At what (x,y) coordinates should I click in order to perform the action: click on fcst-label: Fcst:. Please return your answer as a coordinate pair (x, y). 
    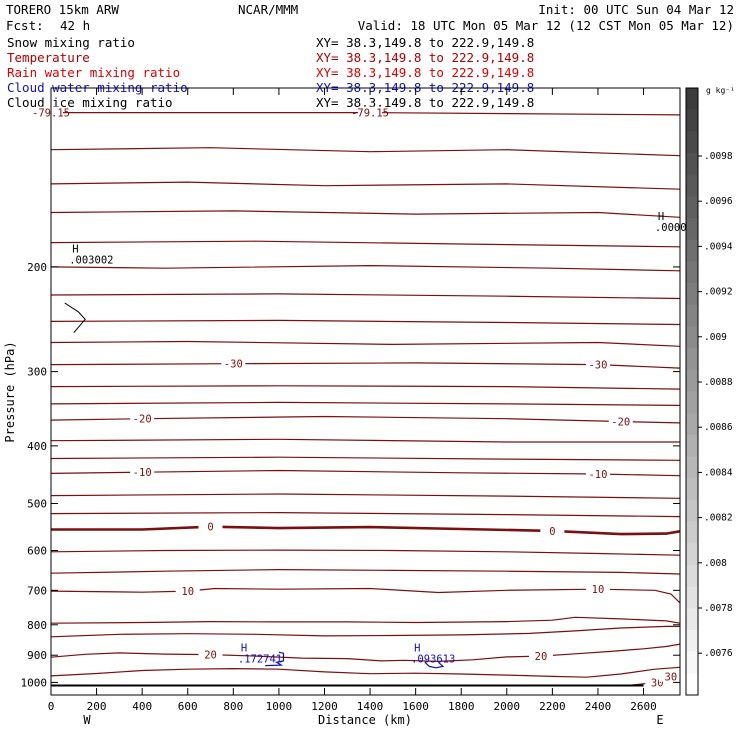
    Looking at the image, I should click on (25, 25).